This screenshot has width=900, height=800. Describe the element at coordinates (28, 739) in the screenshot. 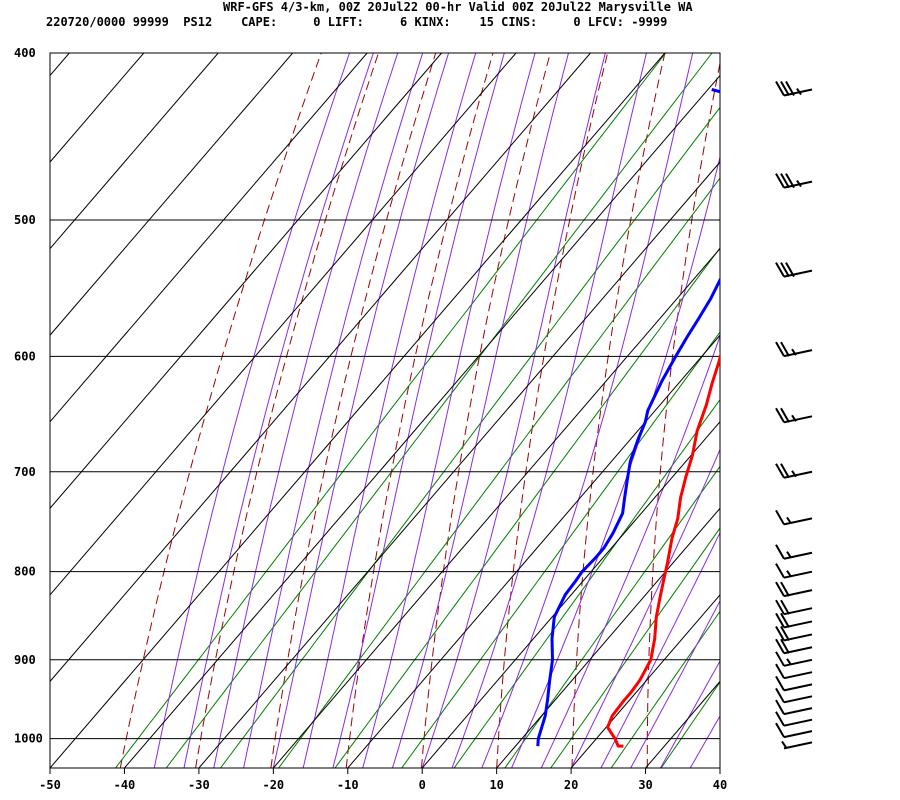

I see `y-tick-label: 1000` at that location.